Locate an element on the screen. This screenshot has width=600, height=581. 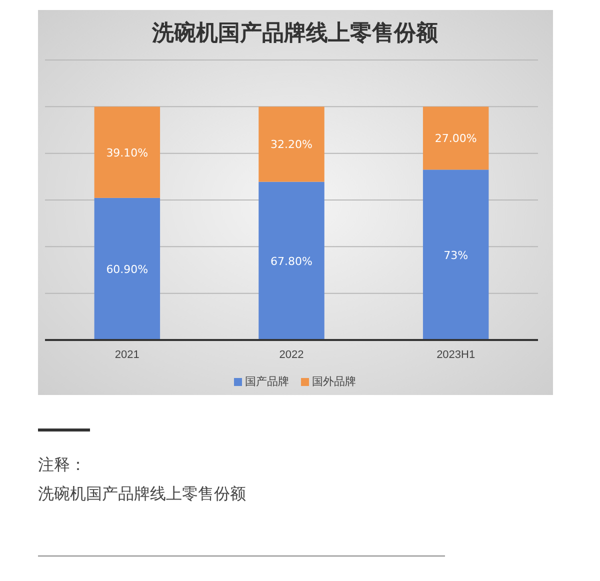
legend-label: 国外品牌 is located at coordinates (334, 381).